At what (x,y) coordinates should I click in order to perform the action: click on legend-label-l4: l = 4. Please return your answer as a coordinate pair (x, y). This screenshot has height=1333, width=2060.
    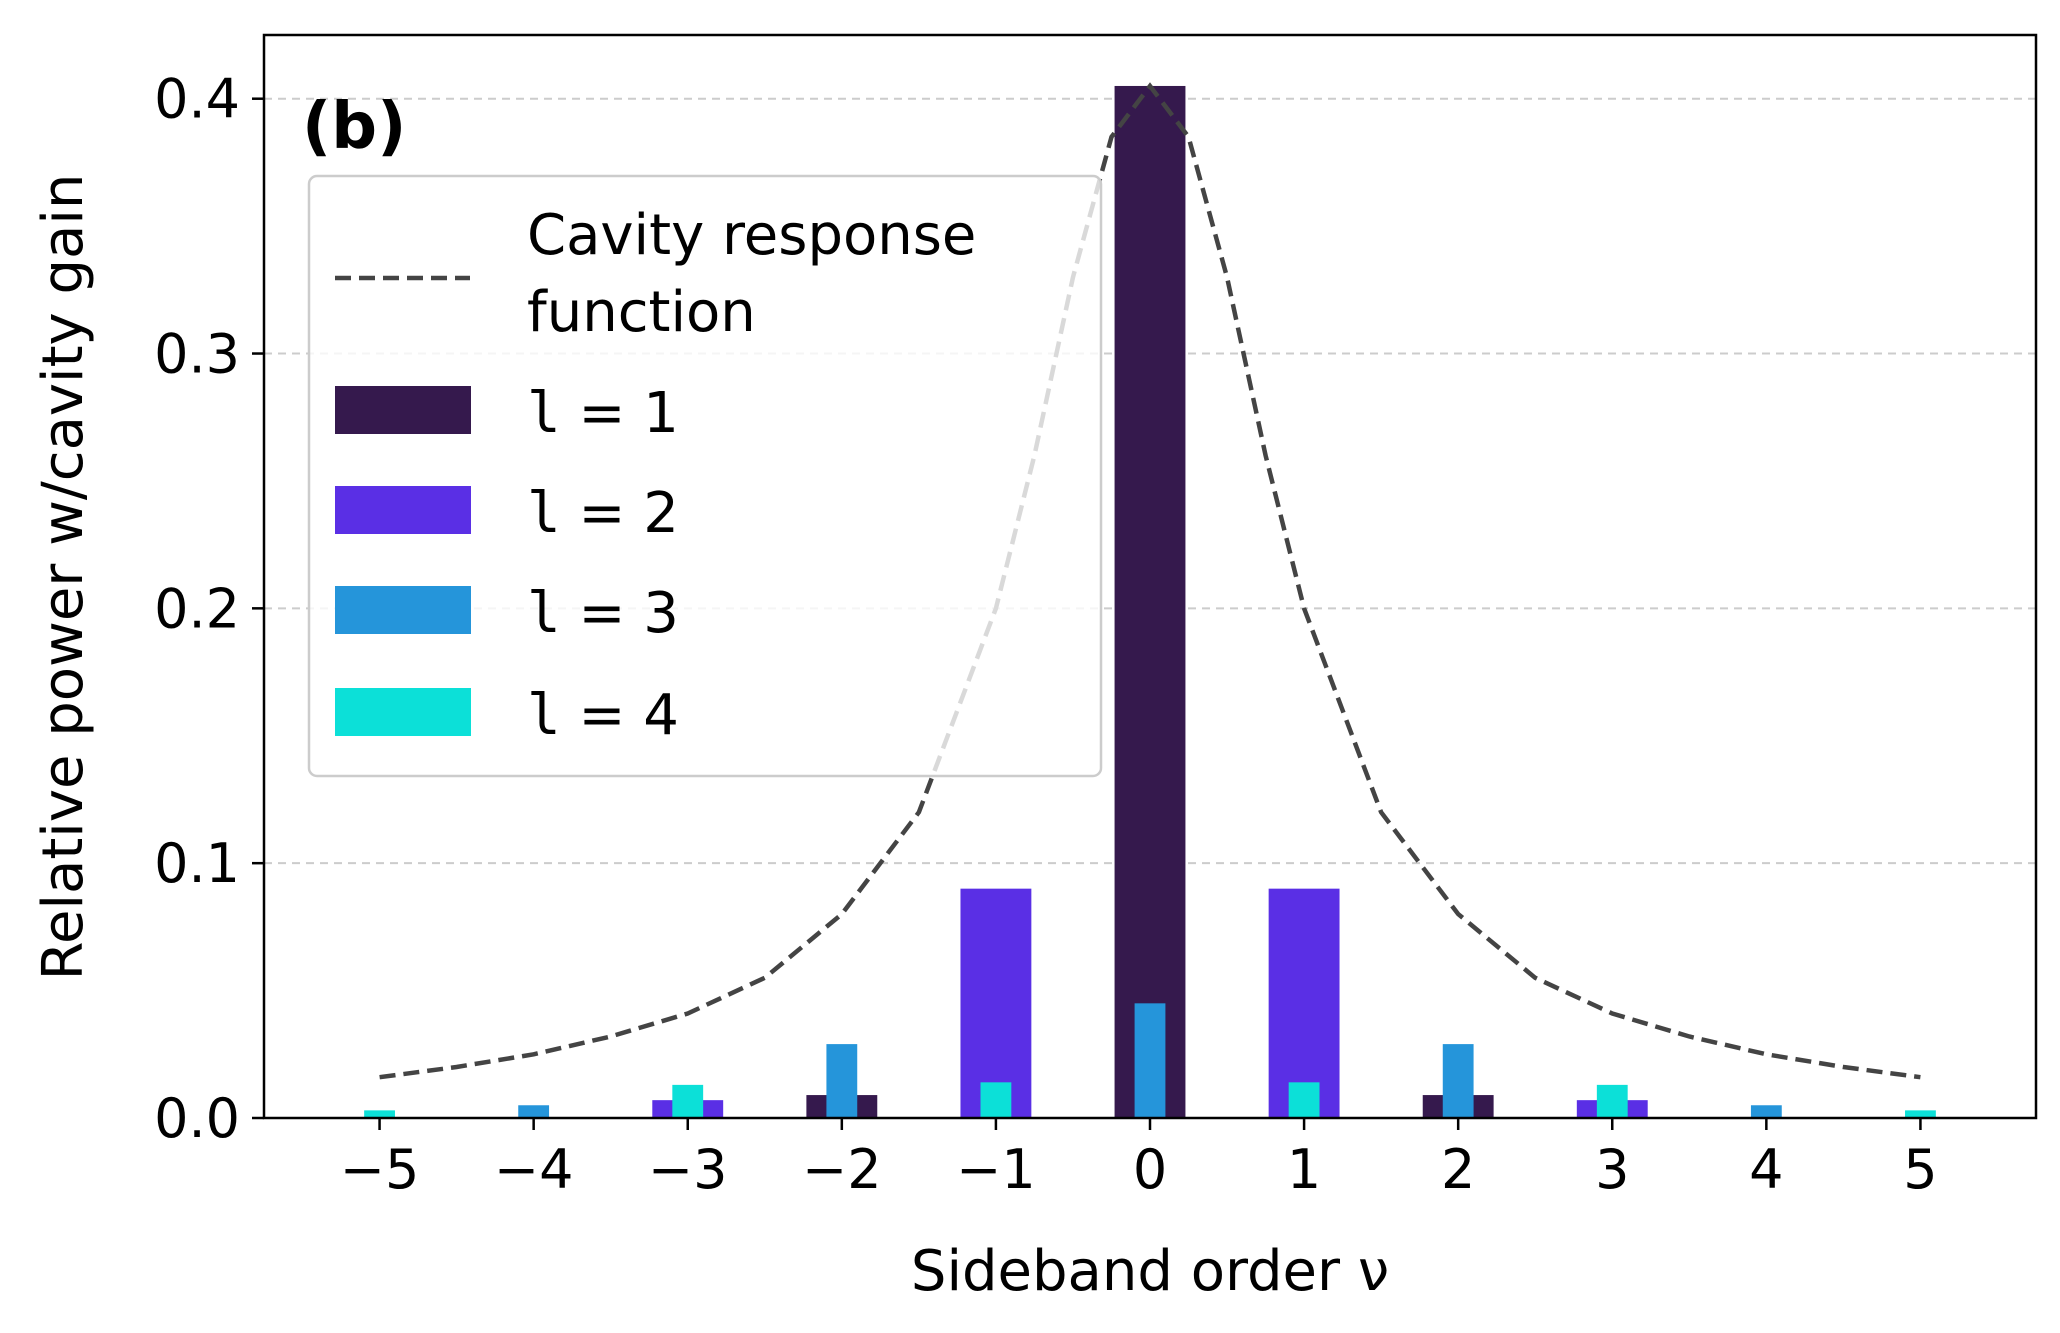
    Looking at the image, I should click on (603, 715).